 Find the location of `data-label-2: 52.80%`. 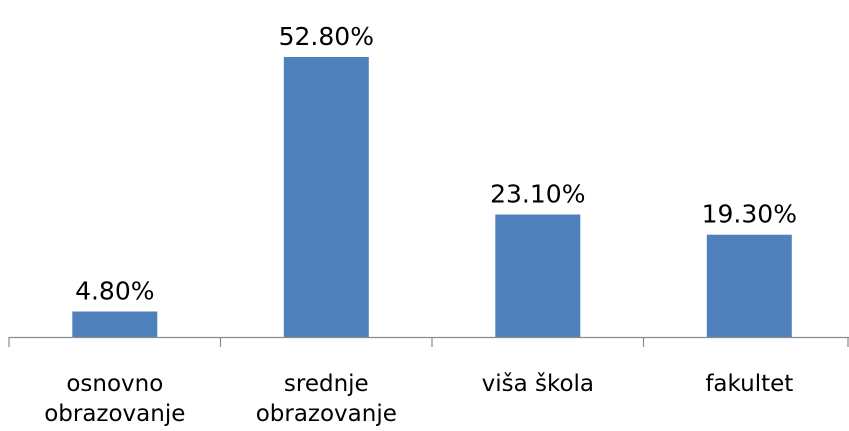

data-label-2: 52.80% is located at coordinates (326, 36).